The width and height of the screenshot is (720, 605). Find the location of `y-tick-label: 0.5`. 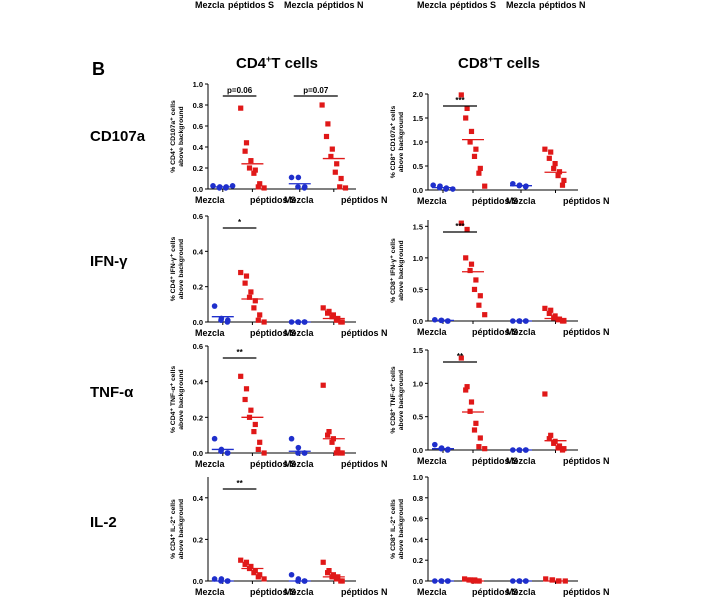

y-tick-label: 0.5 is located at coordinates (418, 166).